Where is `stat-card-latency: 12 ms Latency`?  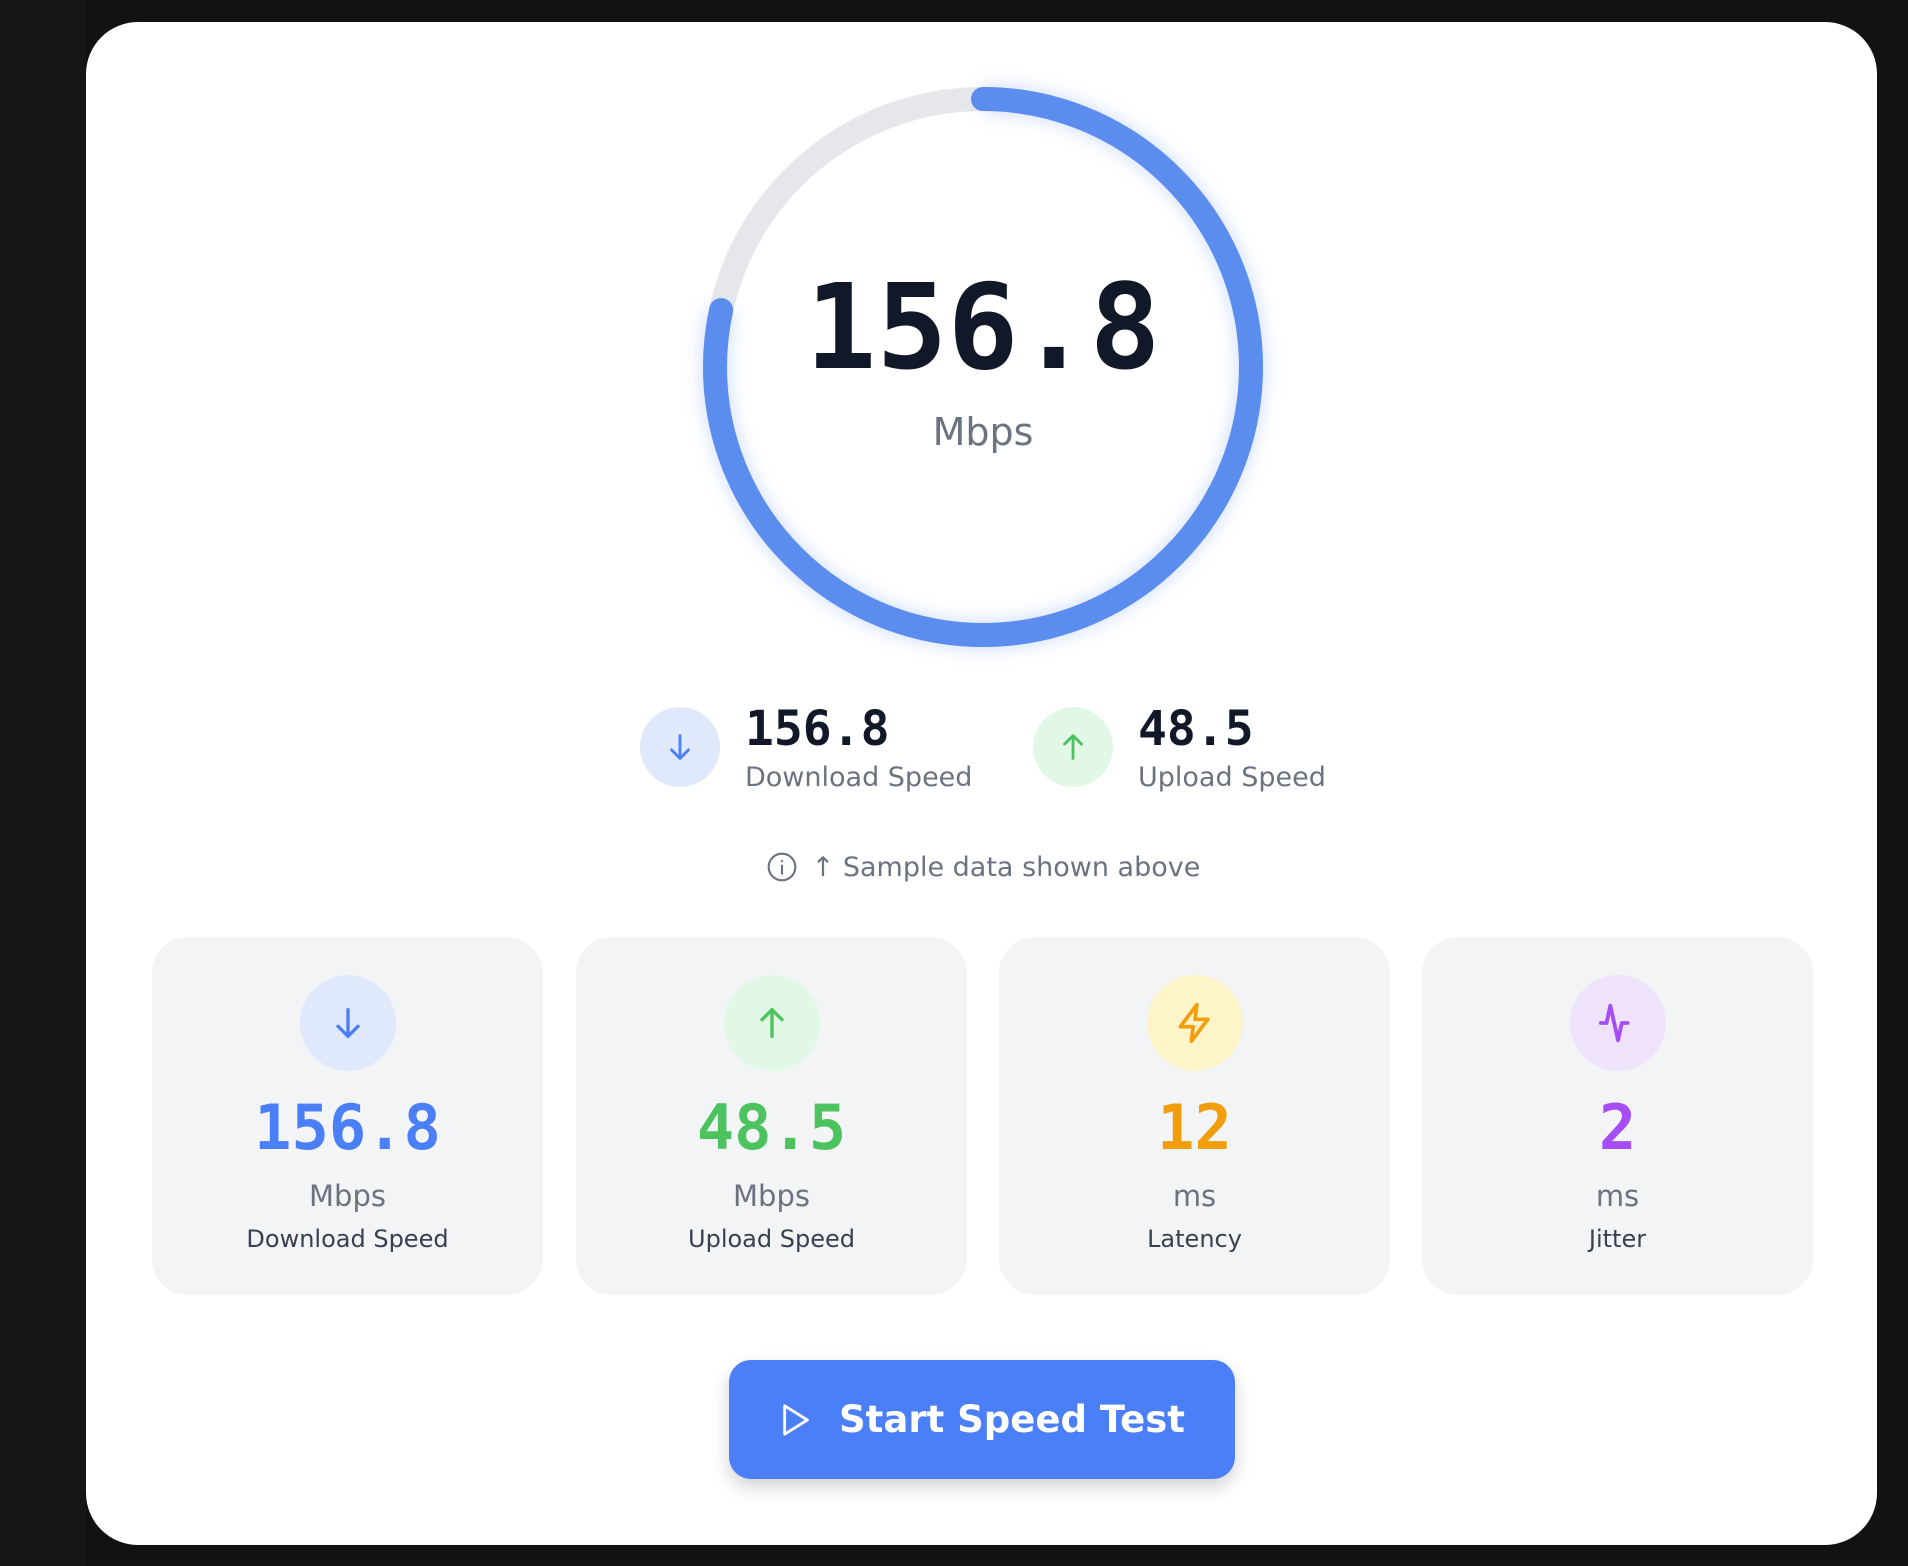
stat-card-latency: 12 ms Latency is located at coordinates (1194, 1116).